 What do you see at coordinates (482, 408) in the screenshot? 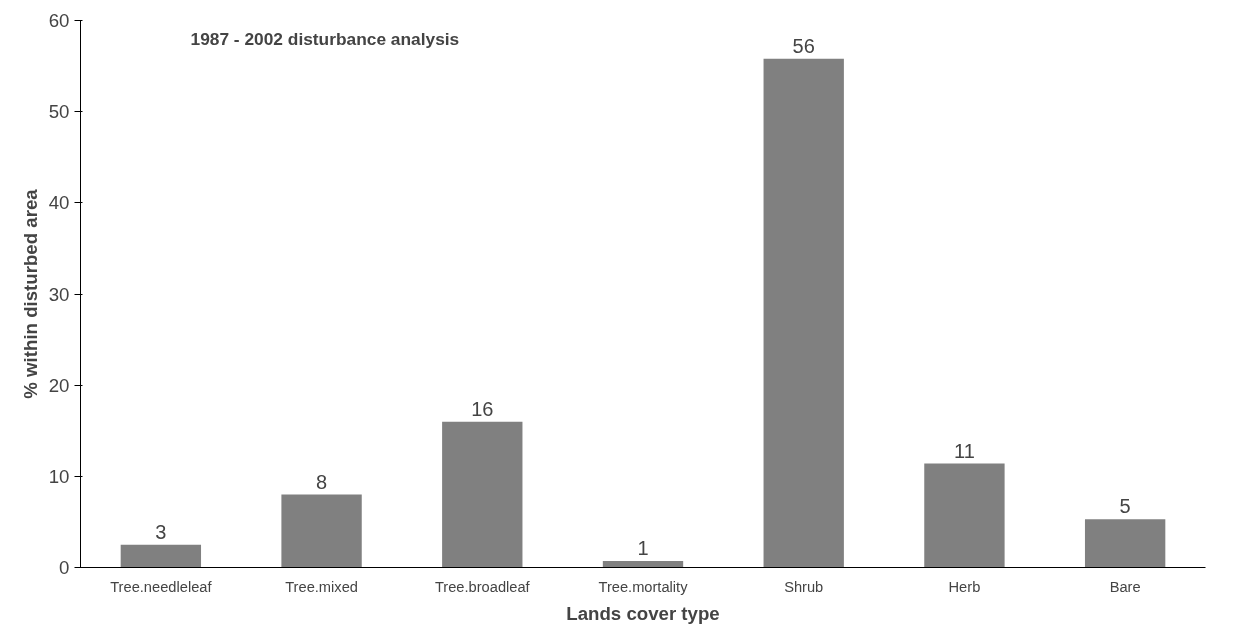
I see `data-label: 16` at bounding box center [482, 408].